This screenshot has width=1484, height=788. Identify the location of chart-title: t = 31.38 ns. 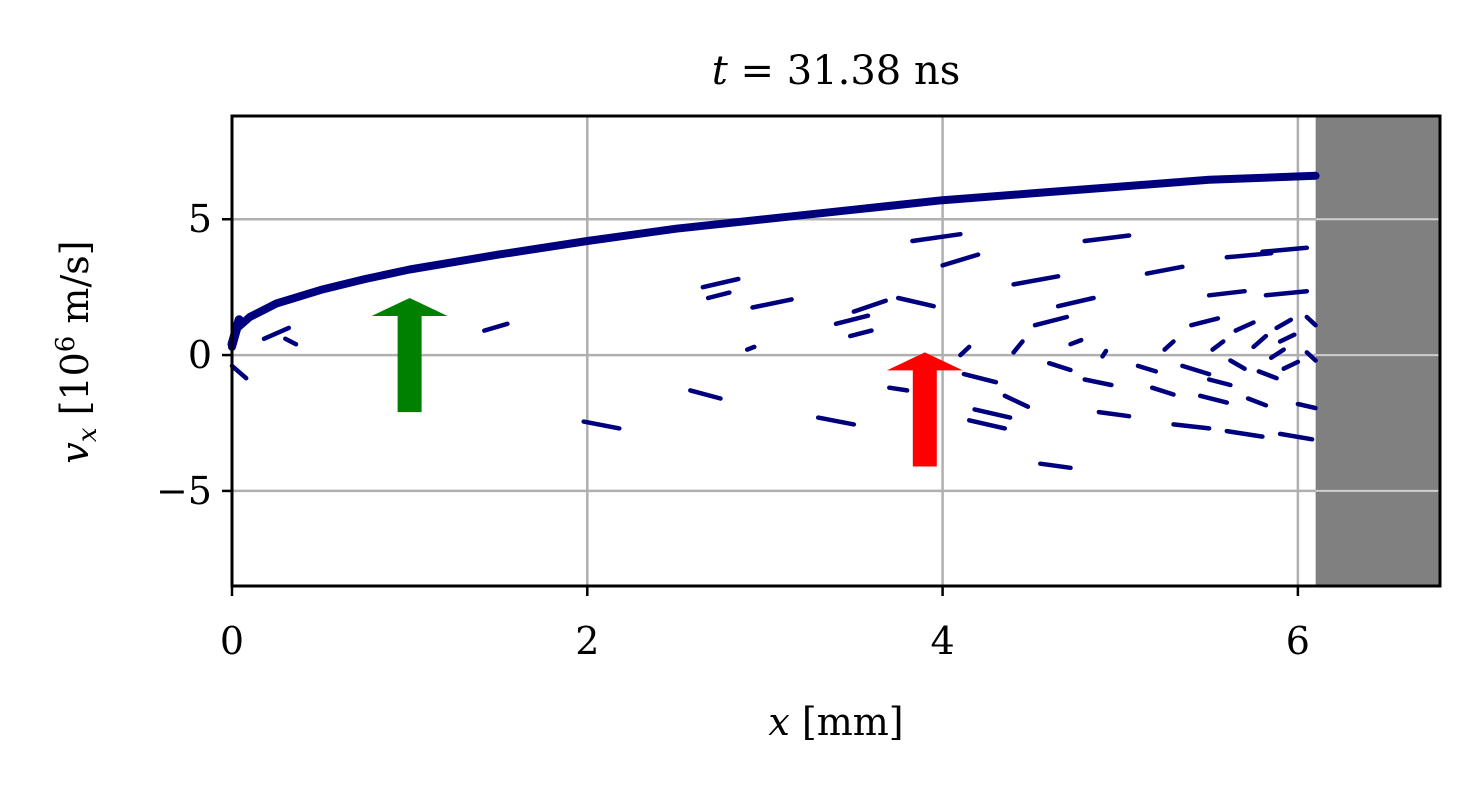
(836, 71).